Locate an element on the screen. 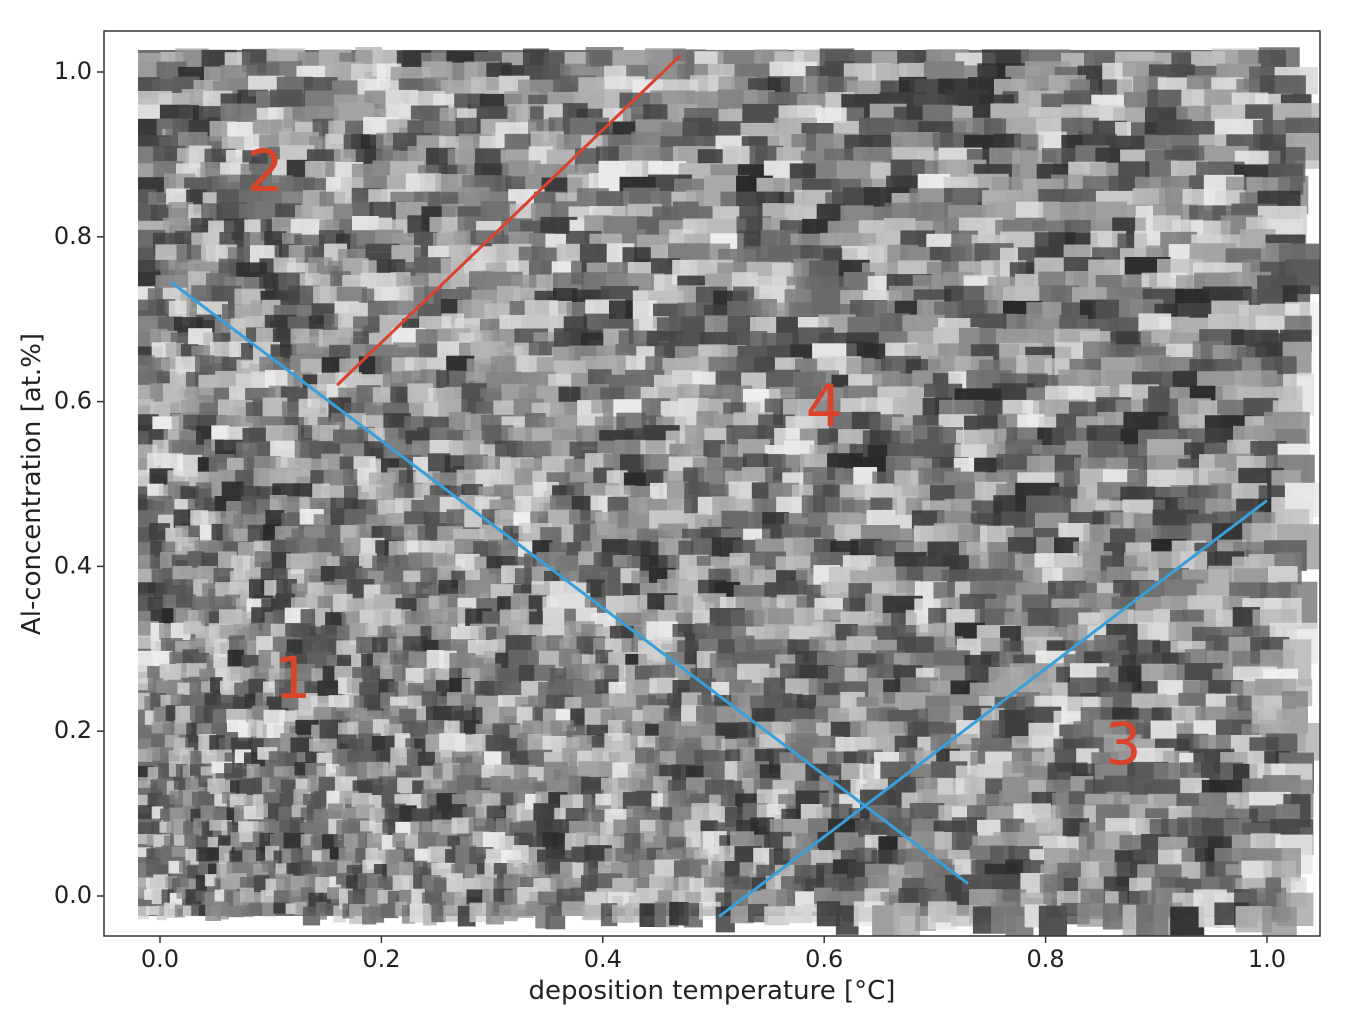 The image size is (1346, 1028). y-axis-title: Al-concentration [at.%] is located at coordinates (32, 484).